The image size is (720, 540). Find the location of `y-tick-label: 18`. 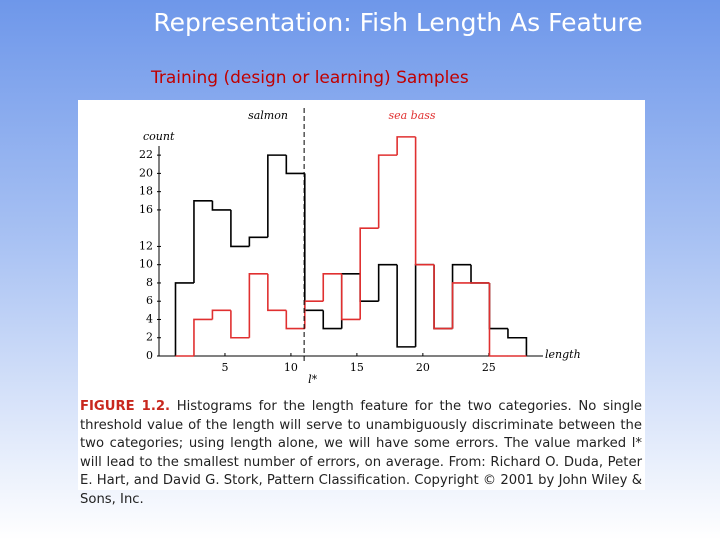

y-tick-label: 18 is located at coordinates (146, 191).